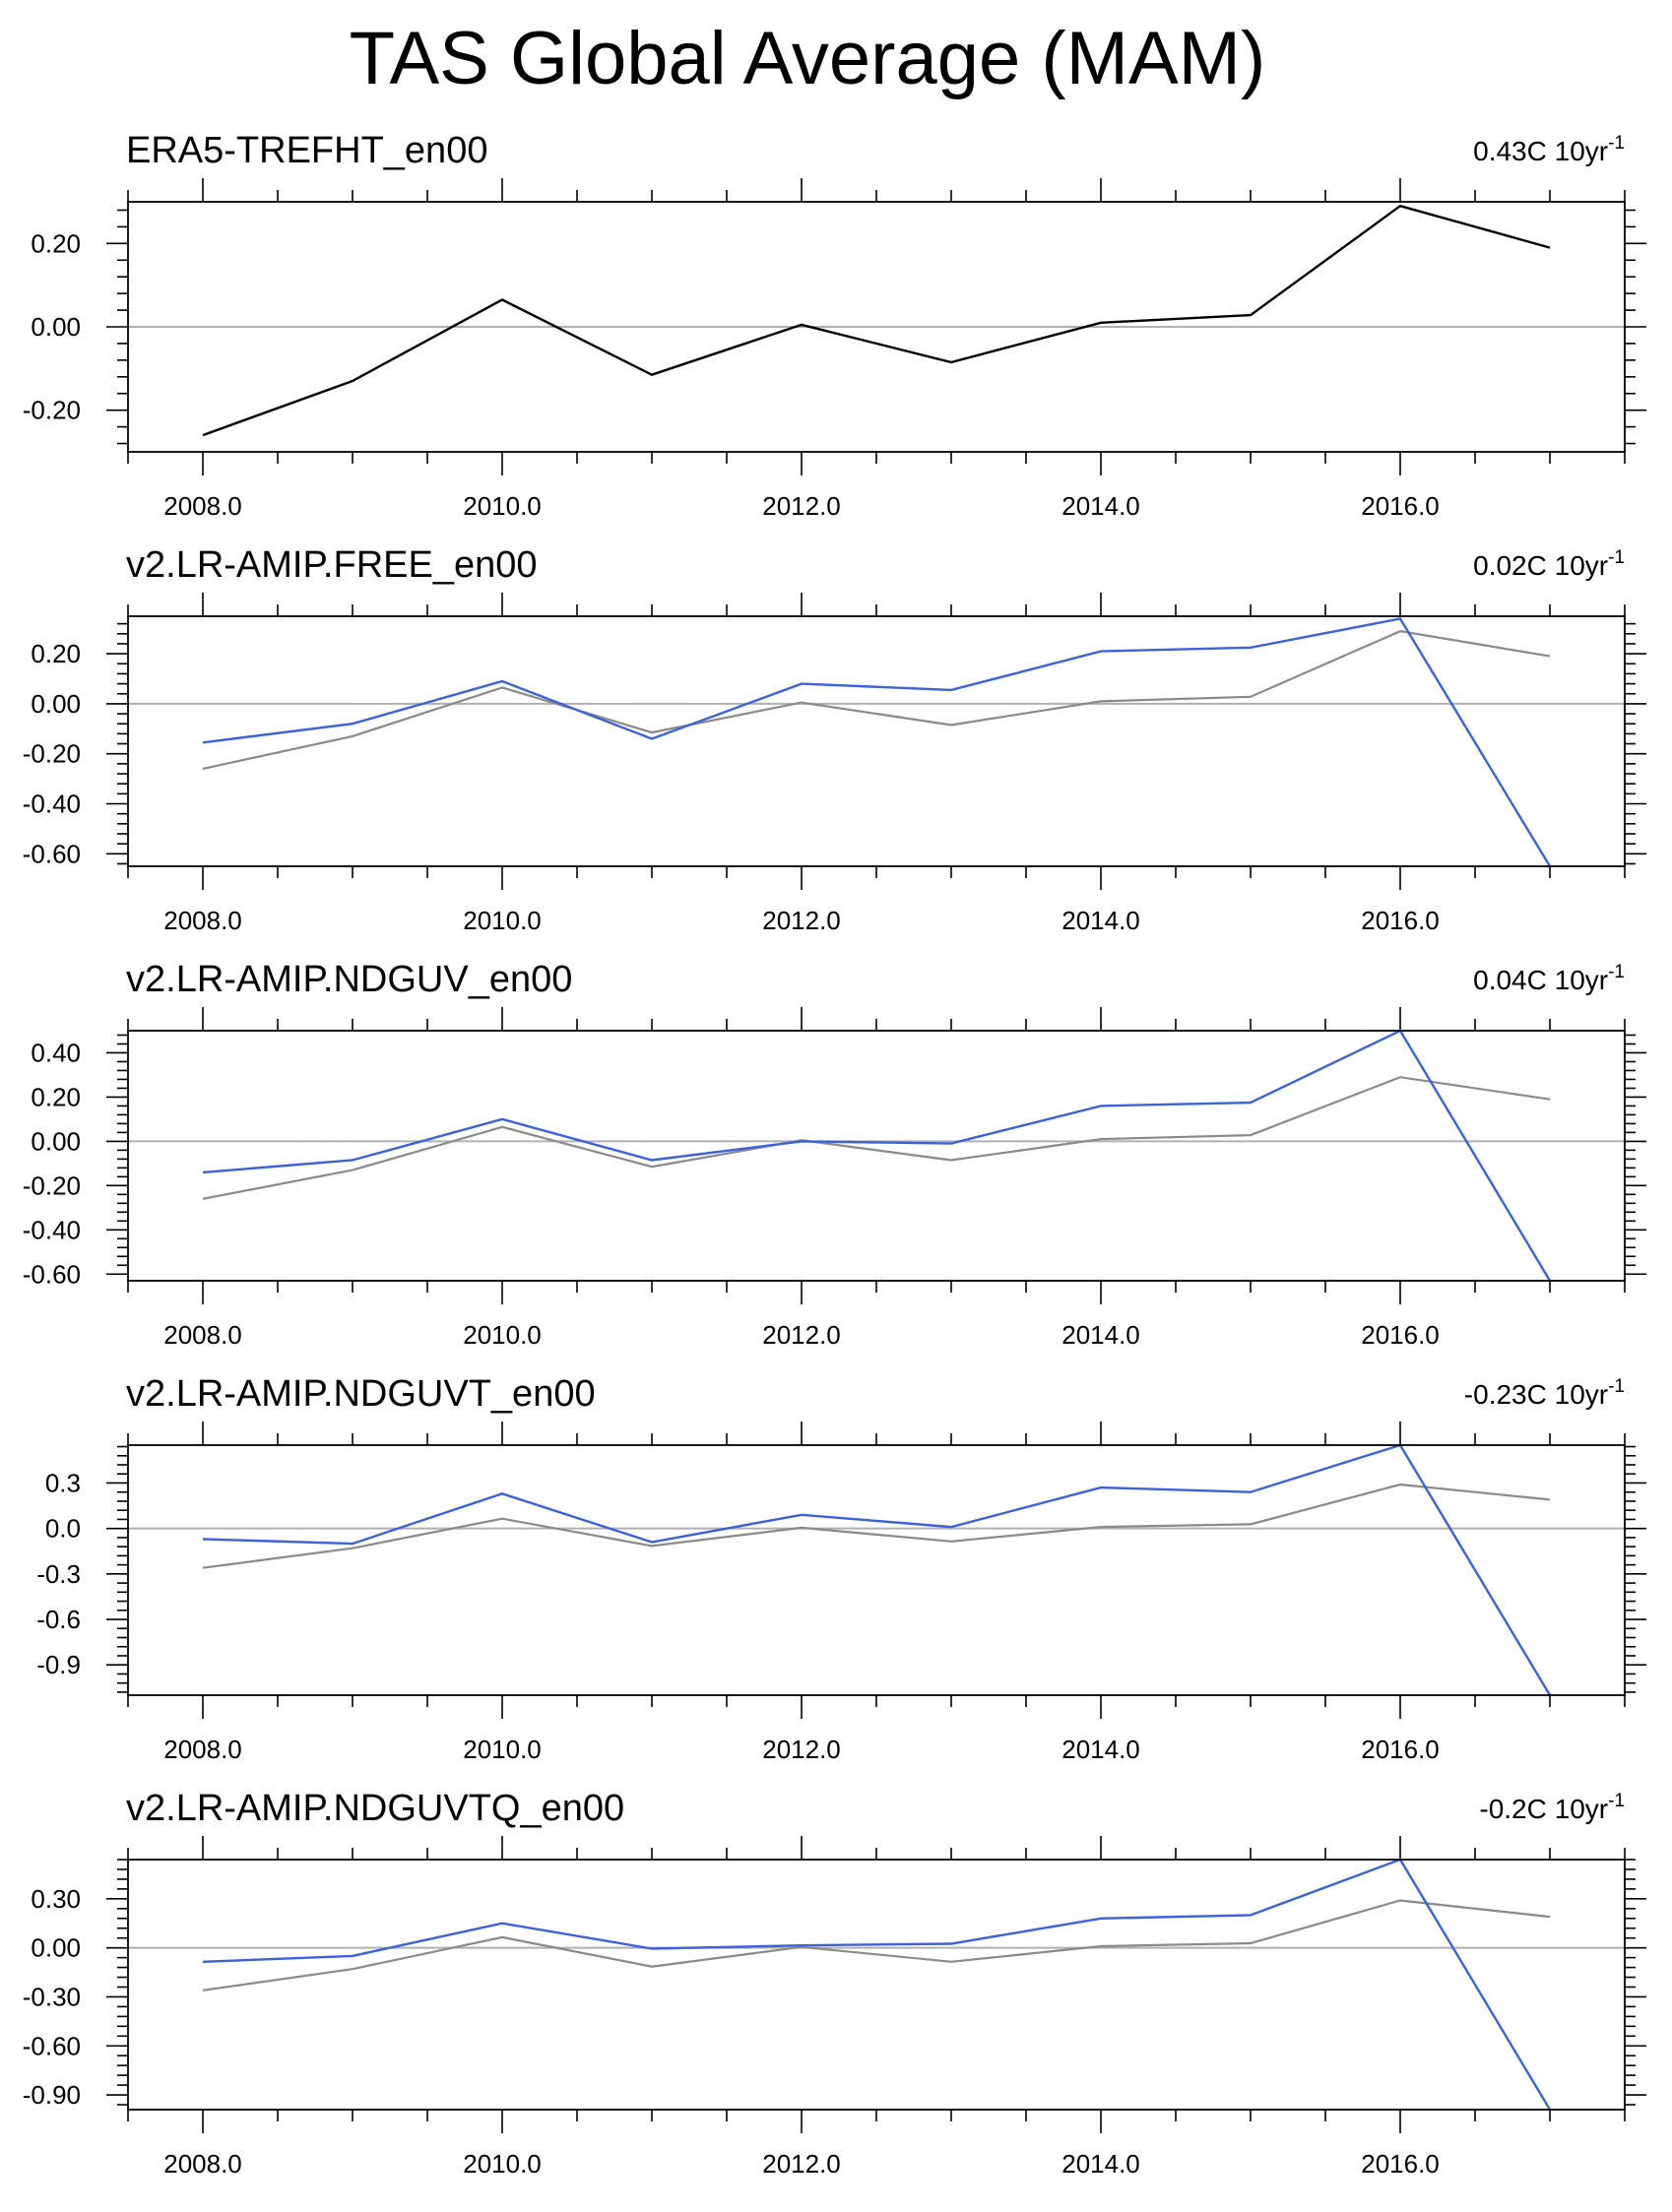  I want to click on chart-title: v2.LR-AMIP.NDGUVTQ_en00, so click(375, 1809).